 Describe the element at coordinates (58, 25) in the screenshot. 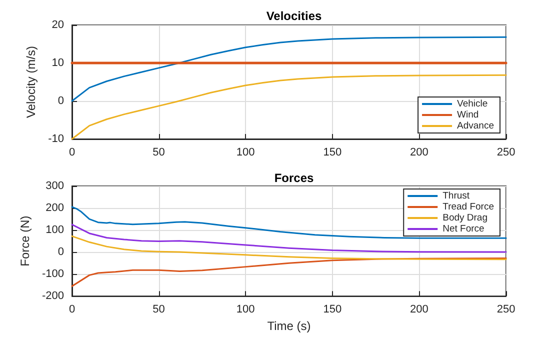

I see `y-tick-label: 20` at that location.